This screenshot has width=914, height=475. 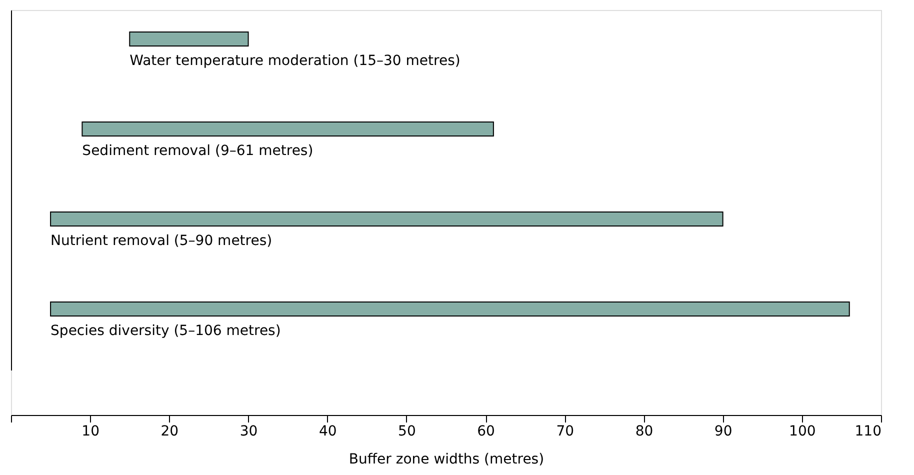 What do you see at coordinates (295, 61) in the screenshot?
I see `y-tick-label: Water temperature moderation (15–30 metres)` at bounding box center [295, 61].